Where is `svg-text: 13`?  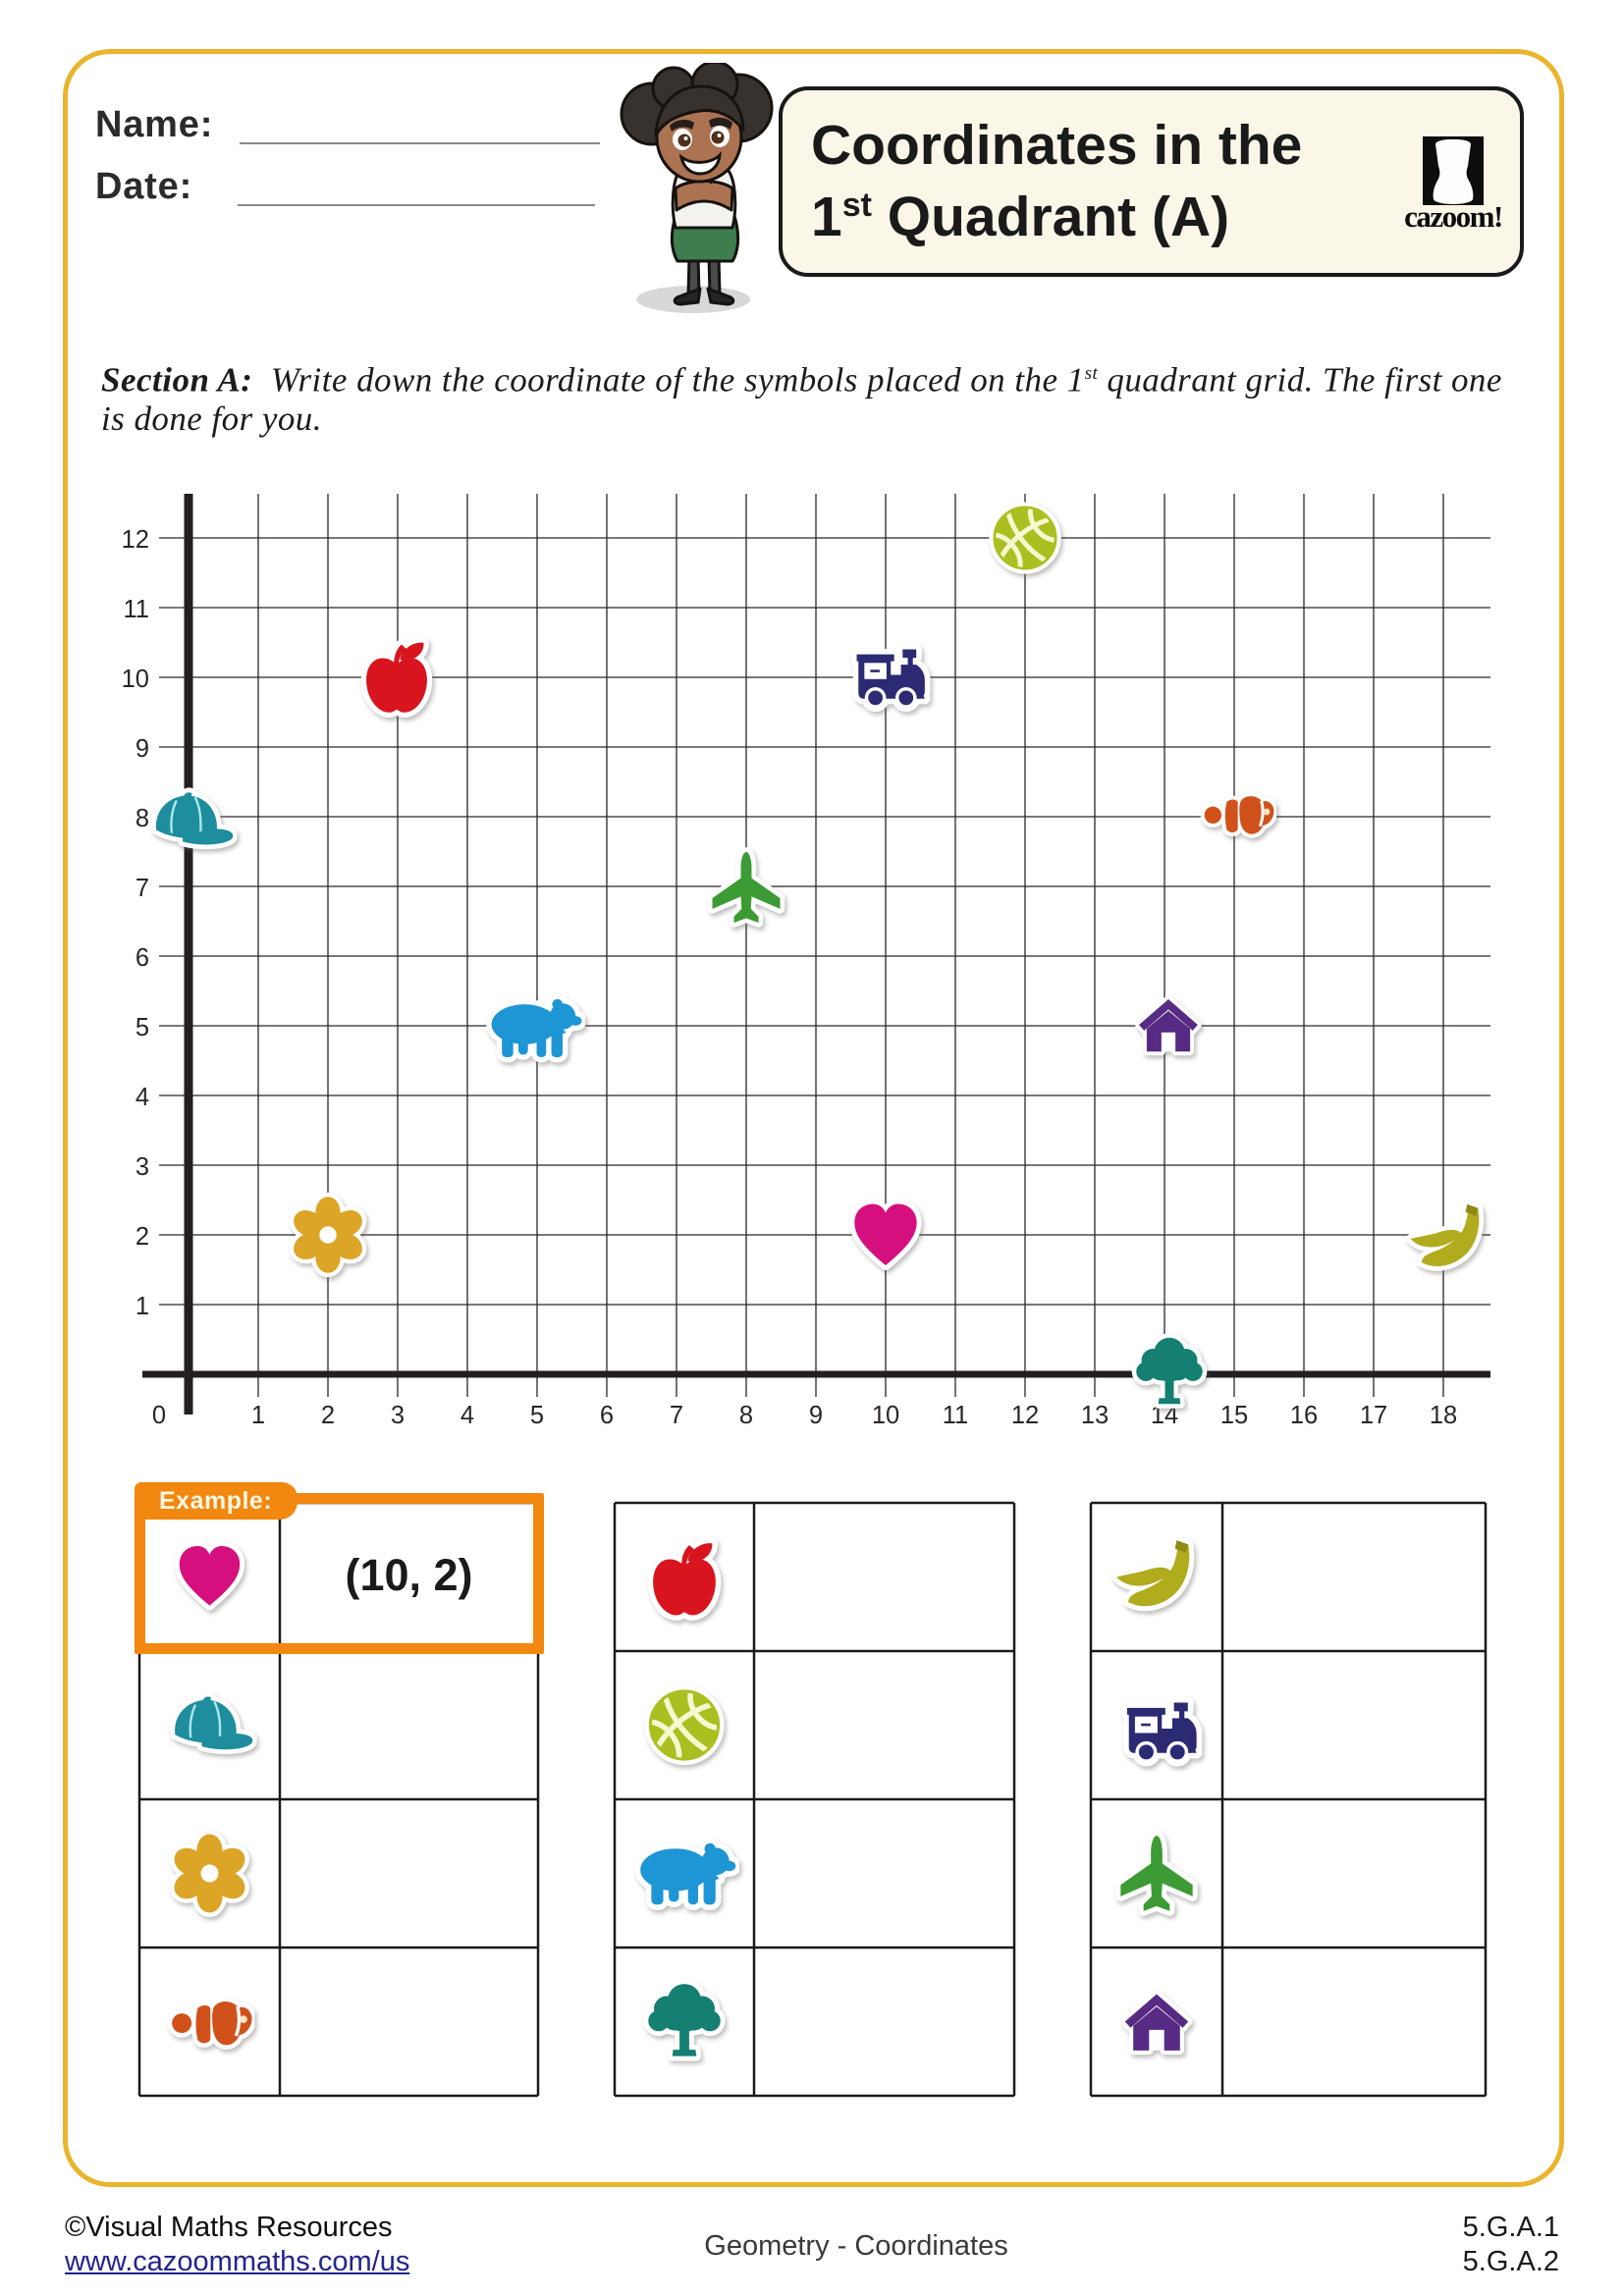 svg-text: 13 is located at coordinates (1095, 1415).